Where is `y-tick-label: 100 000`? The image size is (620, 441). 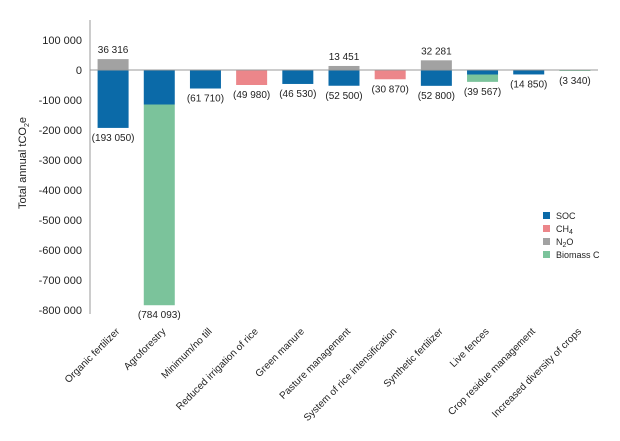 y-tick-label: 100 000 is located at coordinates (62, 41).